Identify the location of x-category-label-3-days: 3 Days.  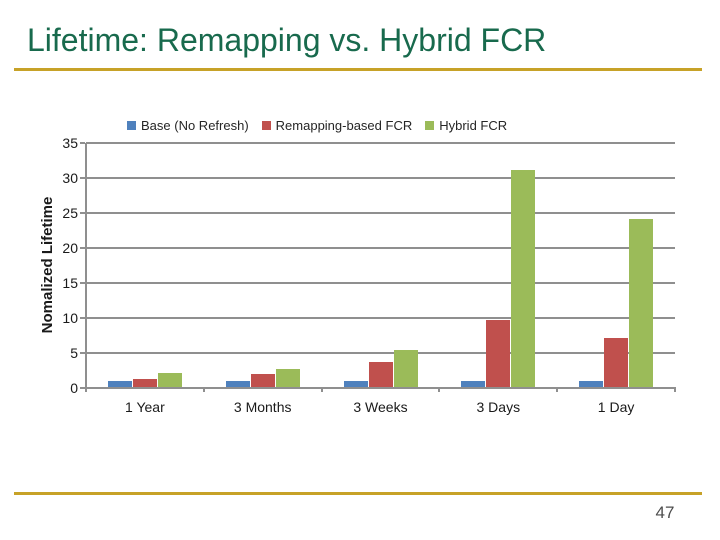
(498, 407).